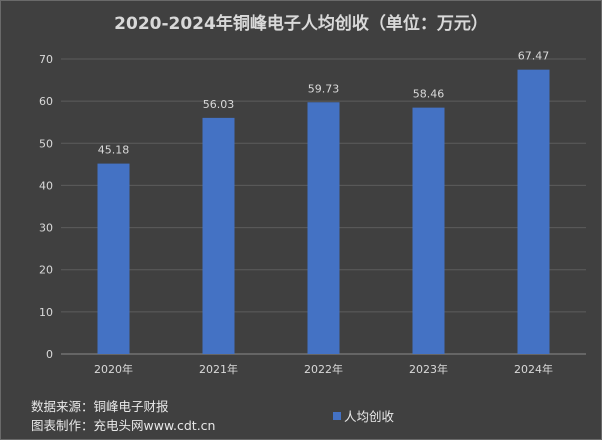  What do you see at coordinates (219, 104) in the screenshot?
I see `data-label: 56.03` at bounding box center [219, 104].